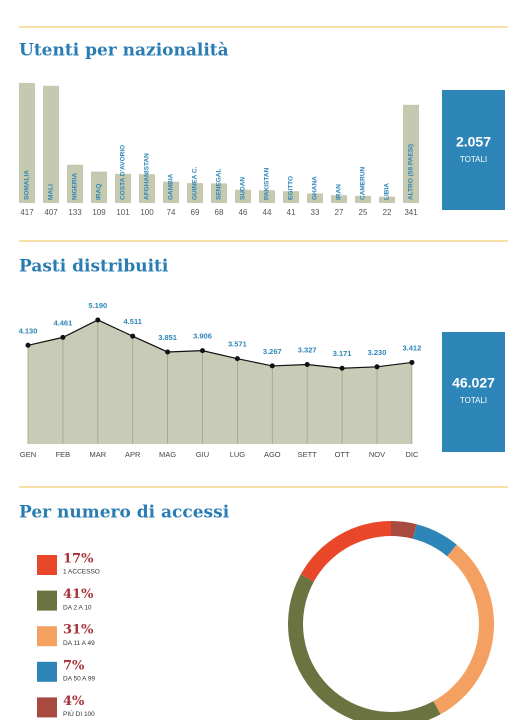  What do you see at coordinates (237, 344) in the screenshot?
I see `value-label: 3.571` at bounding box center [237, 344].